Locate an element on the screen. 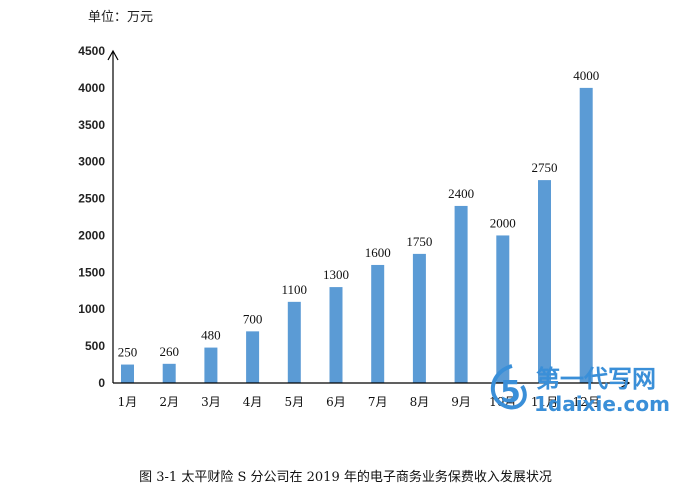 The height and width of the screenshot is (485, 691). y-tick-label: 2000 is located at coordinates (91, 235).